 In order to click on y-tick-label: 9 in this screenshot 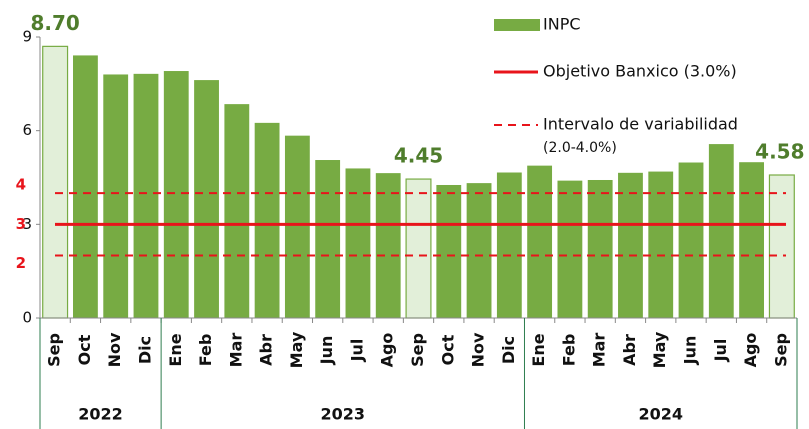, I will do `click(27, 37)`.